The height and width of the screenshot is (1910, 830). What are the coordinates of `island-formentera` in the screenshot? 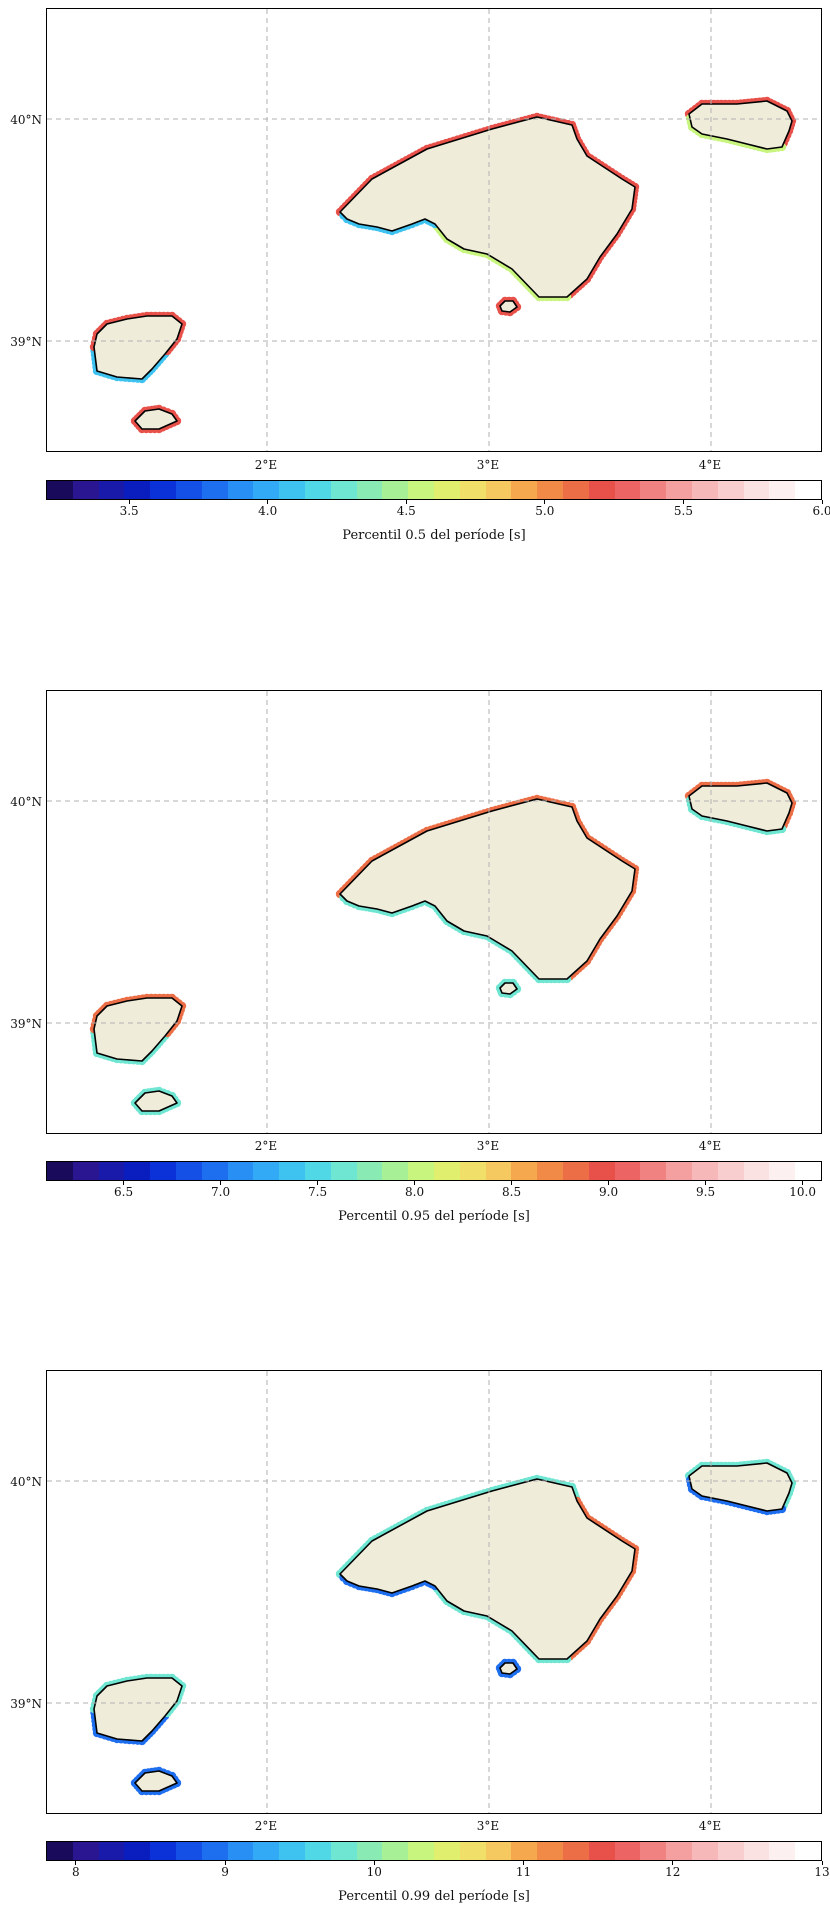 It's located at (156, 1101).